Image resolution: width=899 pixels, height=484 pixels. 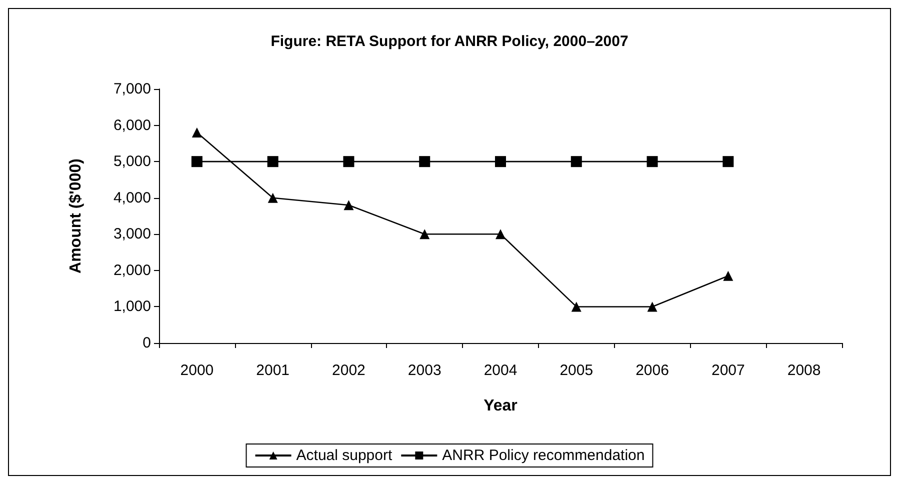 I want to click on y-axis-title: Amount ($'000), so click(x=76, y=216).